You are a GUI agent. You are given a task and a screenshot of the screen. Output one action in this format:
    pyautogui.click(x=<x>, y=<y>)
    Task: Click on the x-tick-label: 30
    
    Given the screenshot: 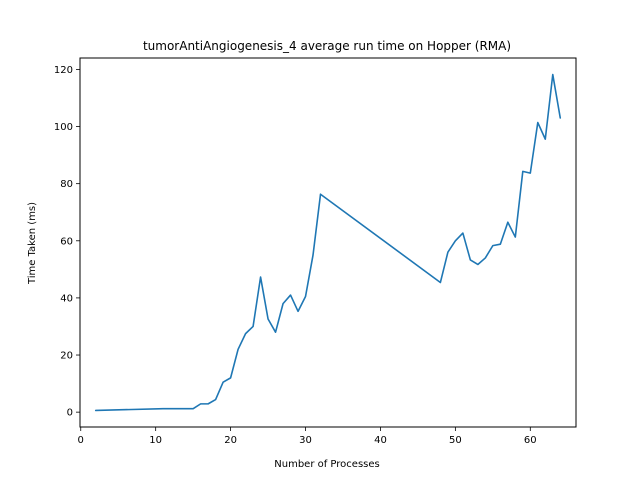 What is the action you would take?
    pyautogui.click(x=305, y=440)
    